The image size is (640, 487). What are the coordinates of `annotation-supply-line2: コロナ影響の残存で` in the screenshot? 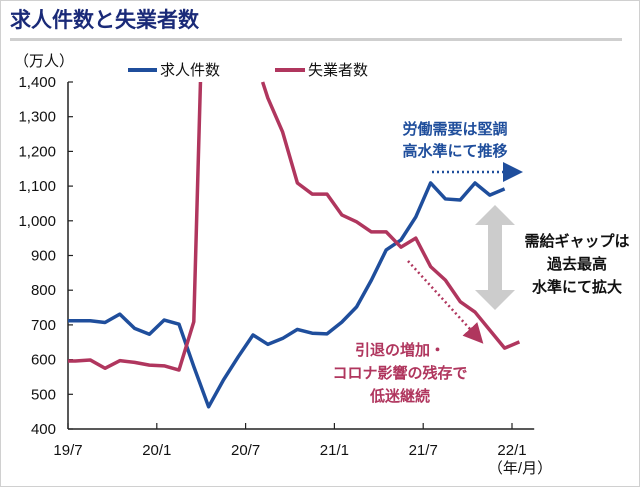 It's located at (399, 373).